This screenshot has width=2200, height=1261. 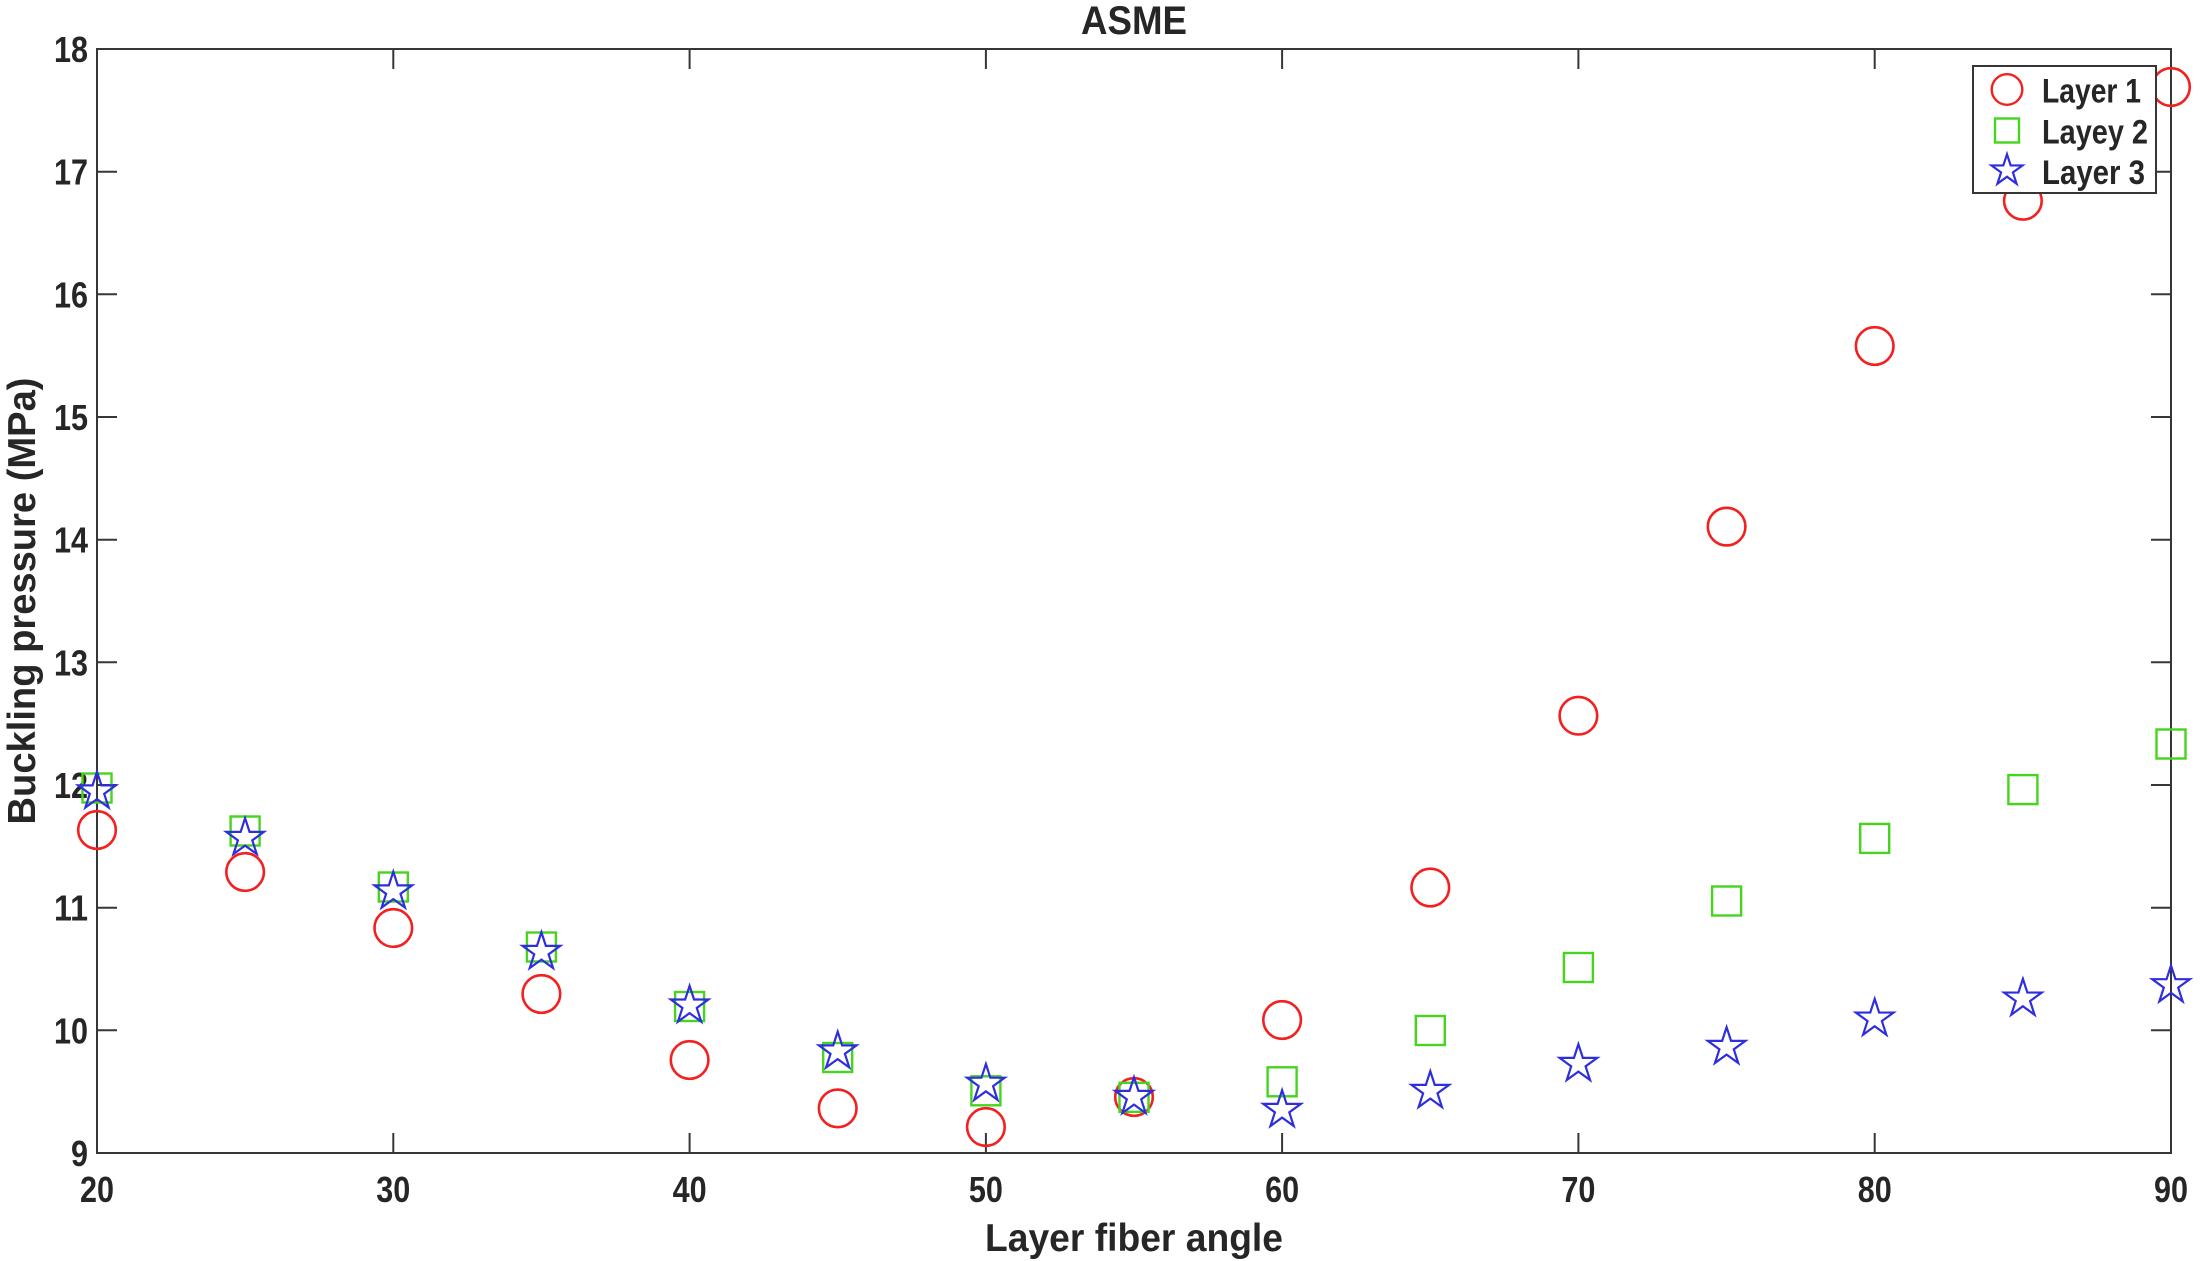 I want to click on svg-text: 15, so click(x=71, y=417).